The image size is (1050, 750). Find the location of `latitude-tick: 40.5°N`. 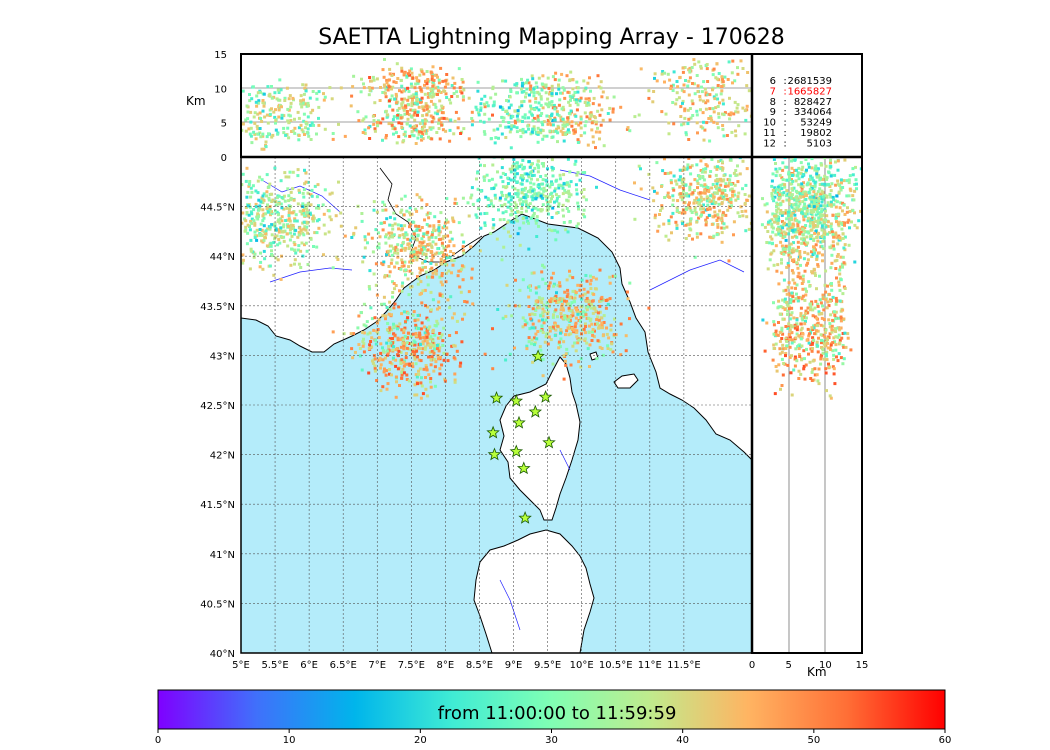

latitude-tick: 40.5°N is located at coordinates (217, 604).